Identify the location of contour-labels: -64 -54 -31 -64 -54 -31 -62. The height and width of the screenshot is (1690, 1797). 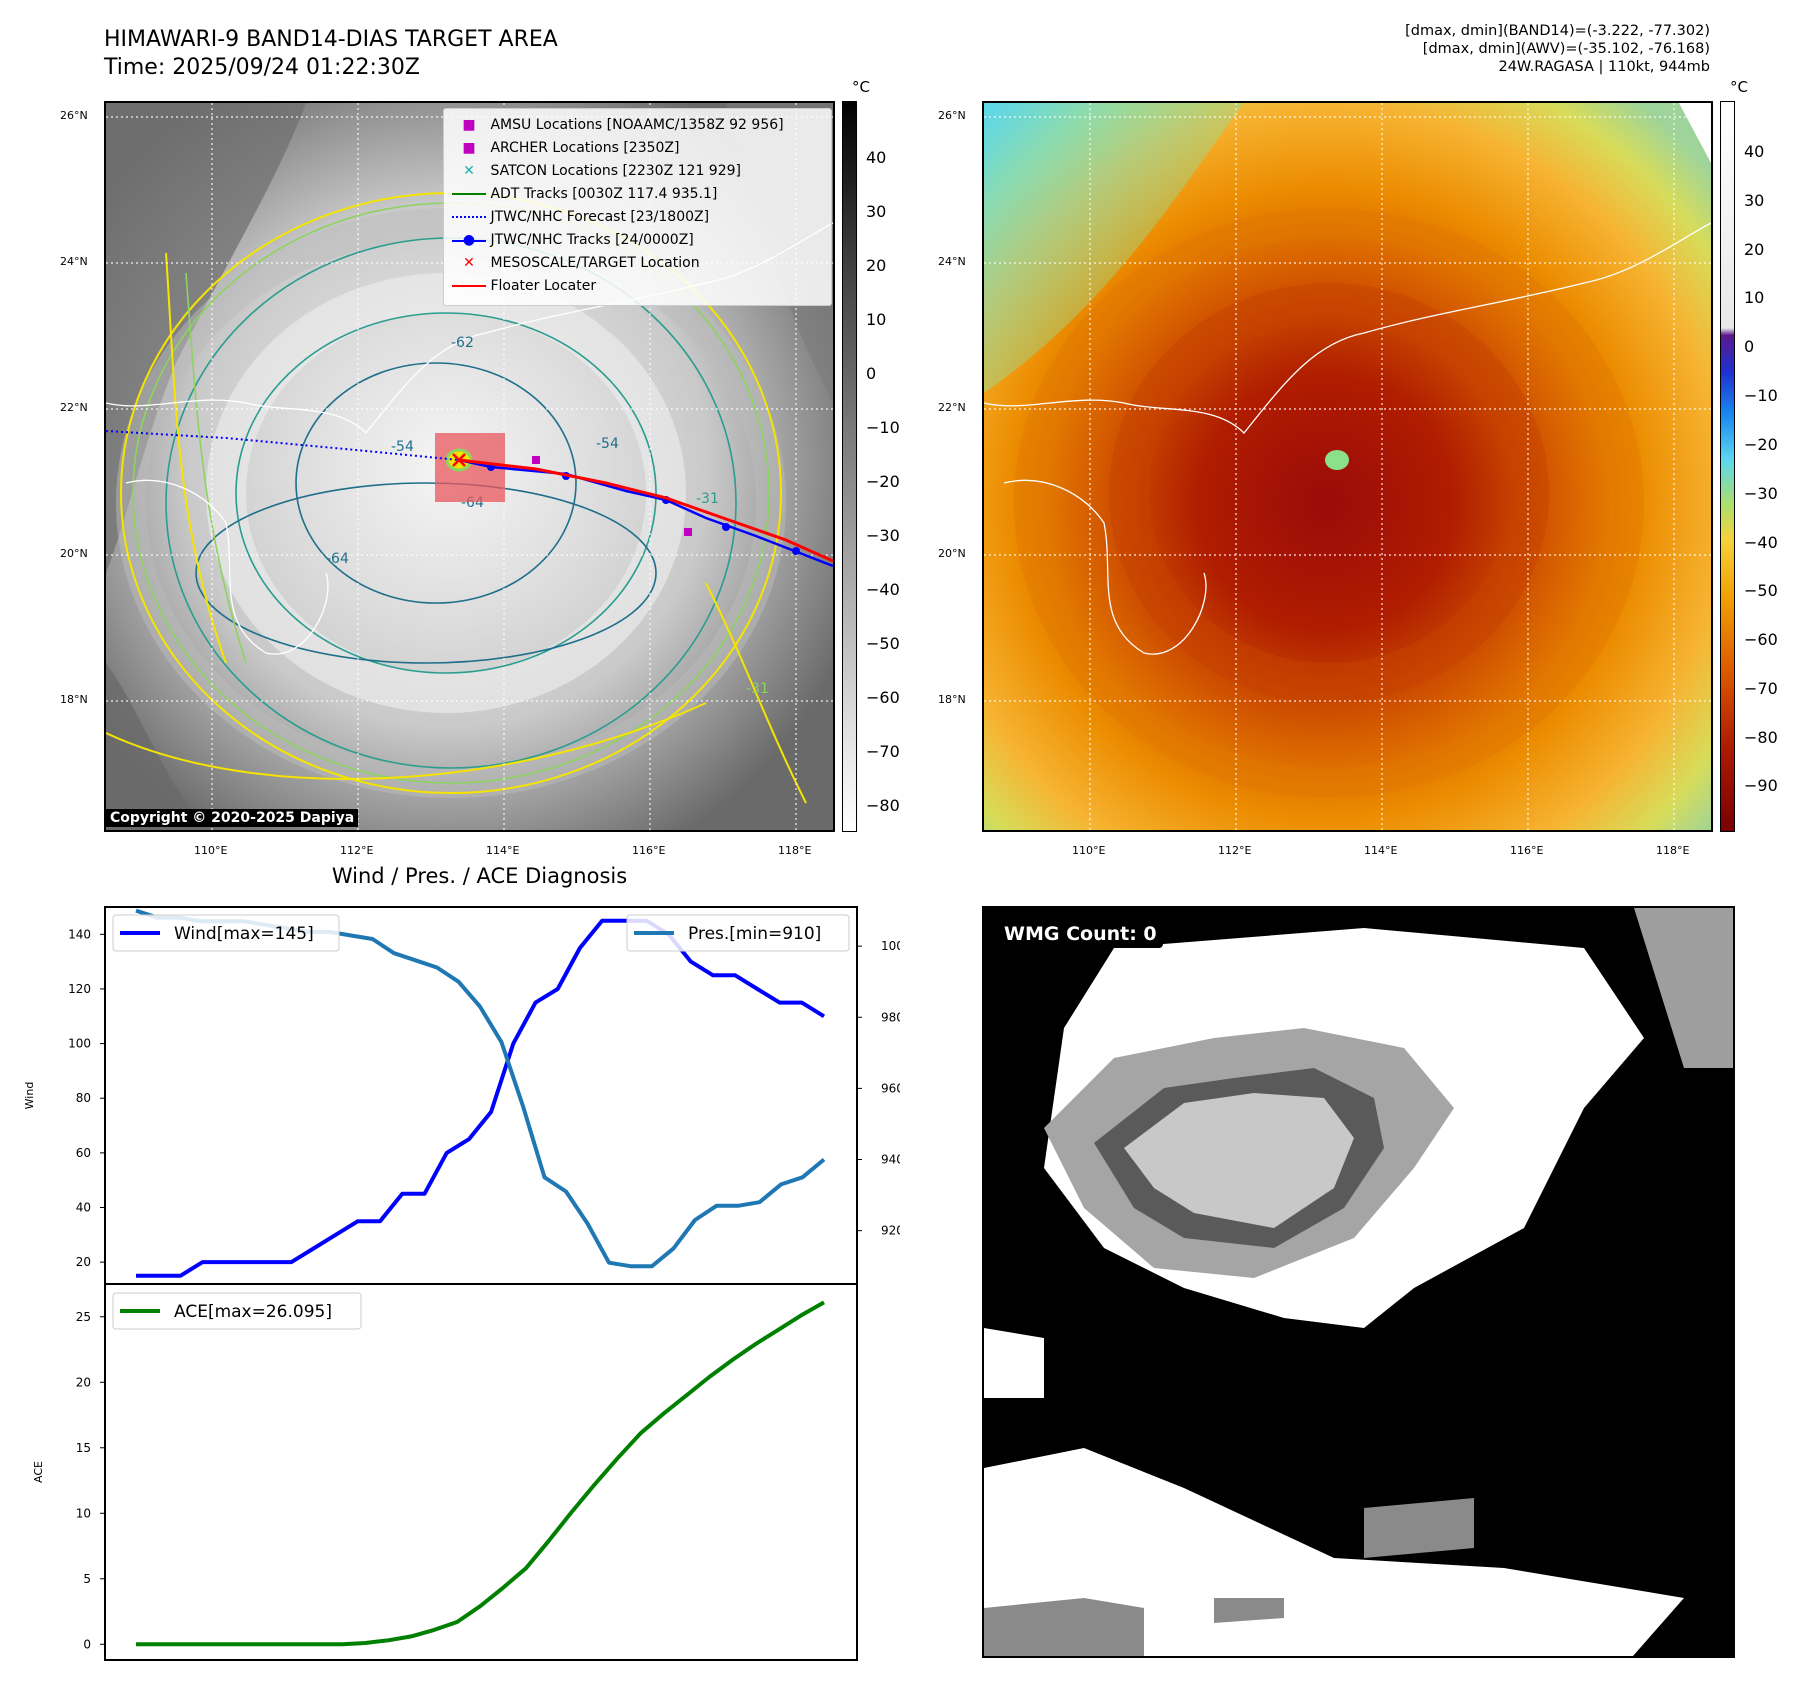
(547, 516).